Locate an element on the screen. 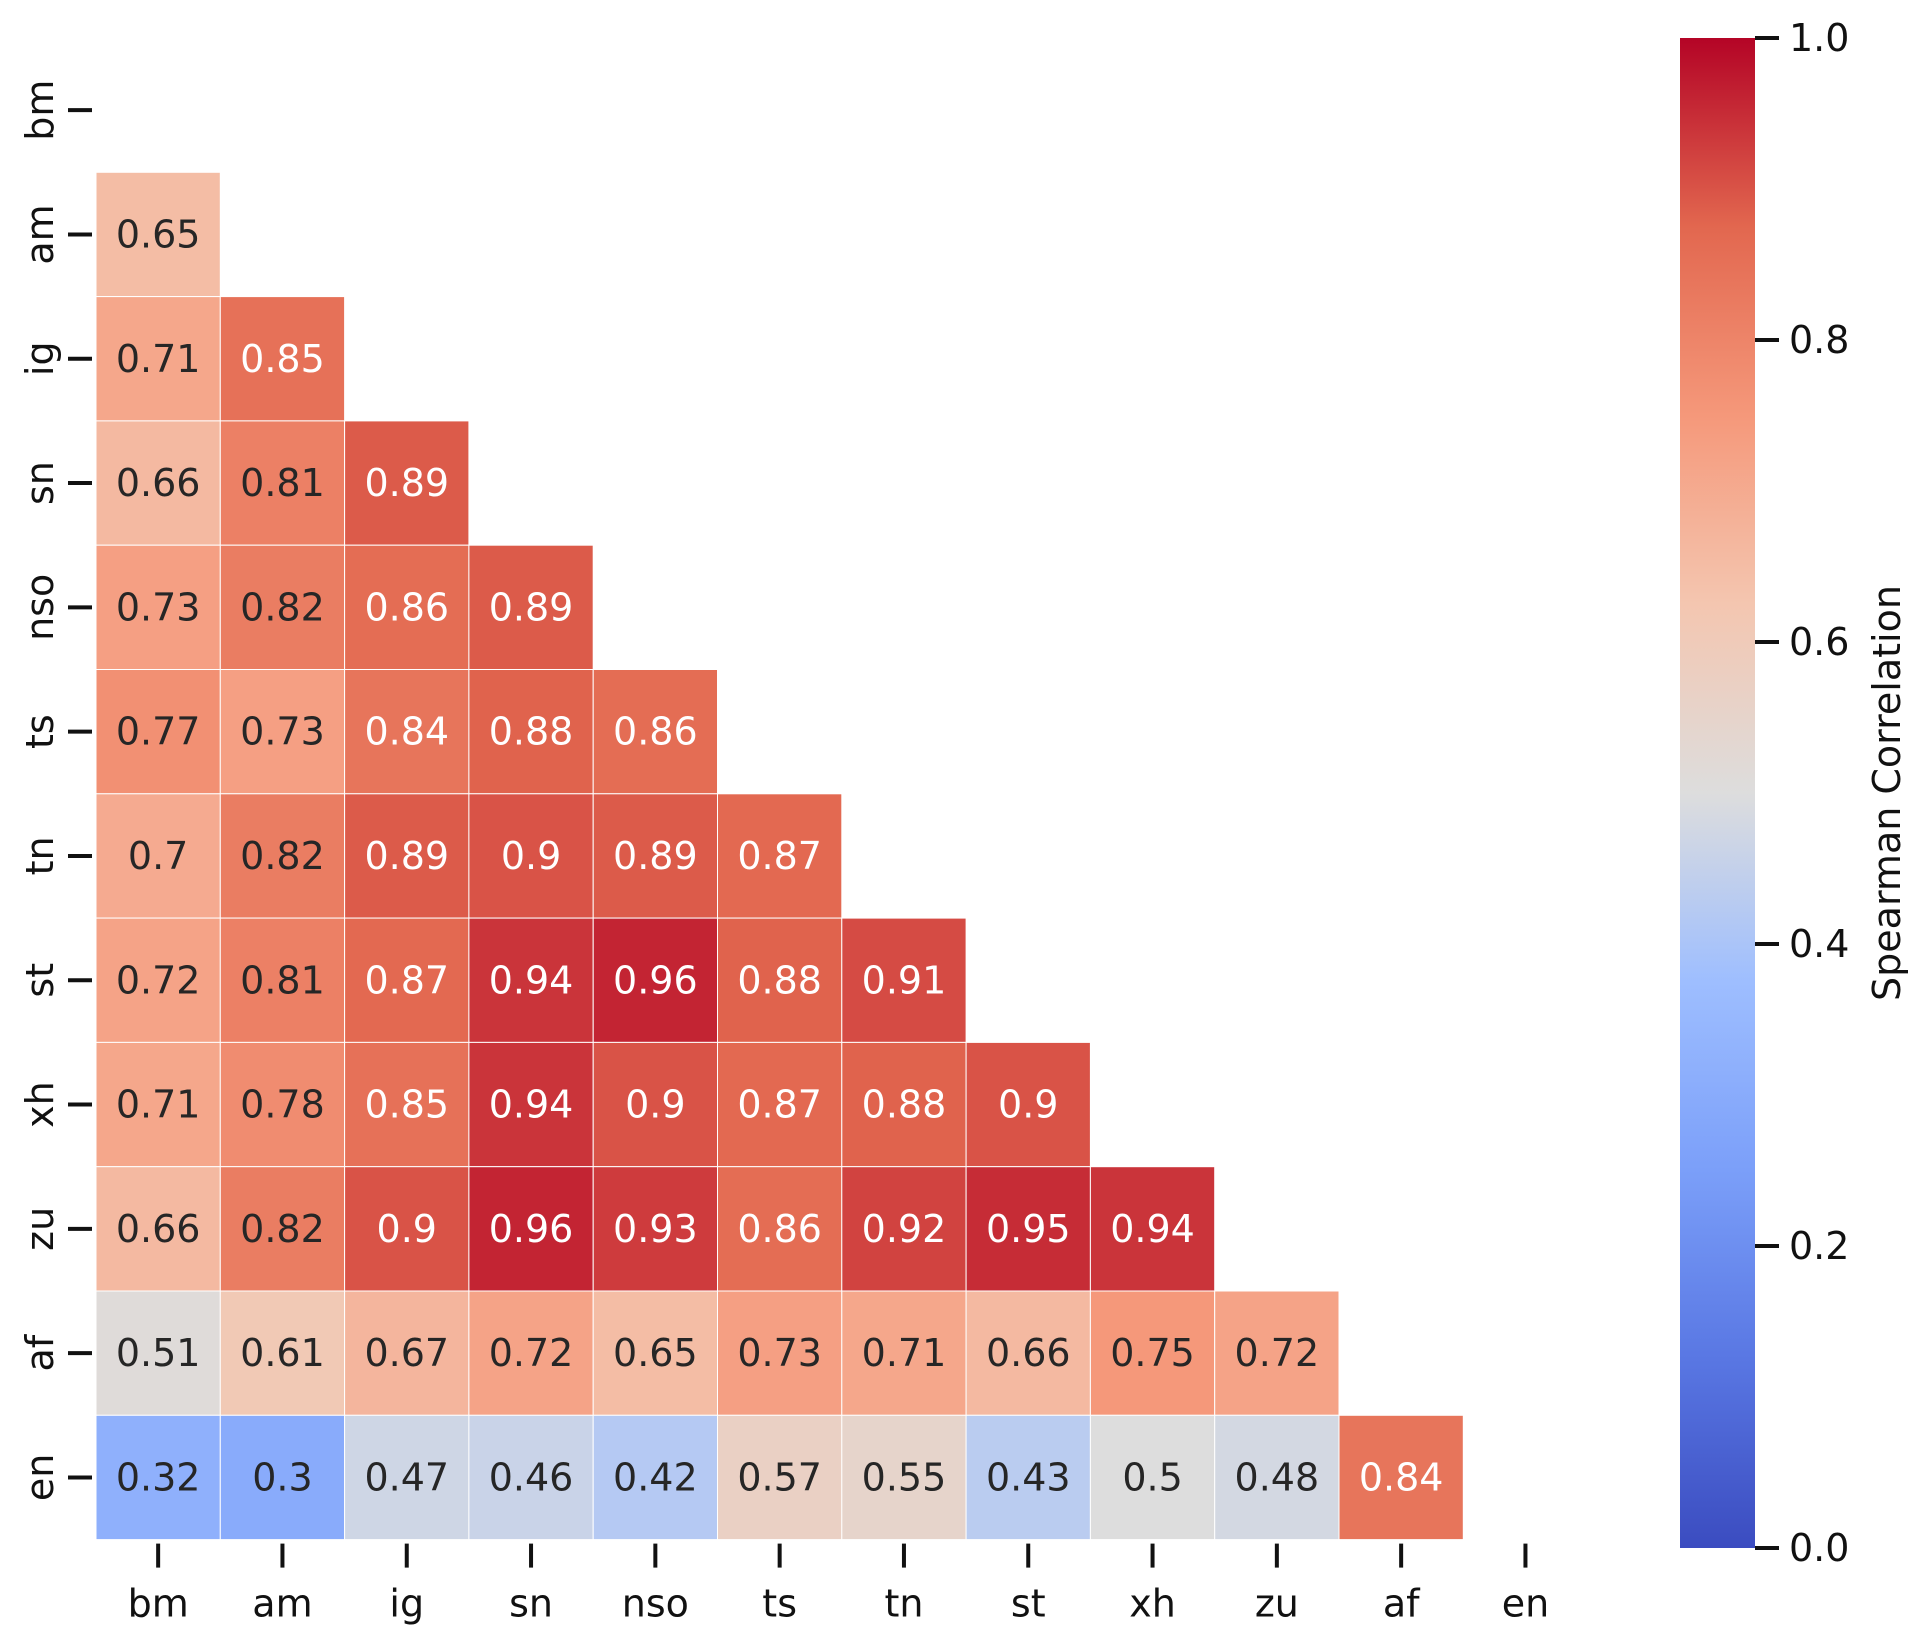 The height and width of the screenshot is (1625, 1918). x-tick-label: nso is located at coordinates (655, 1603).